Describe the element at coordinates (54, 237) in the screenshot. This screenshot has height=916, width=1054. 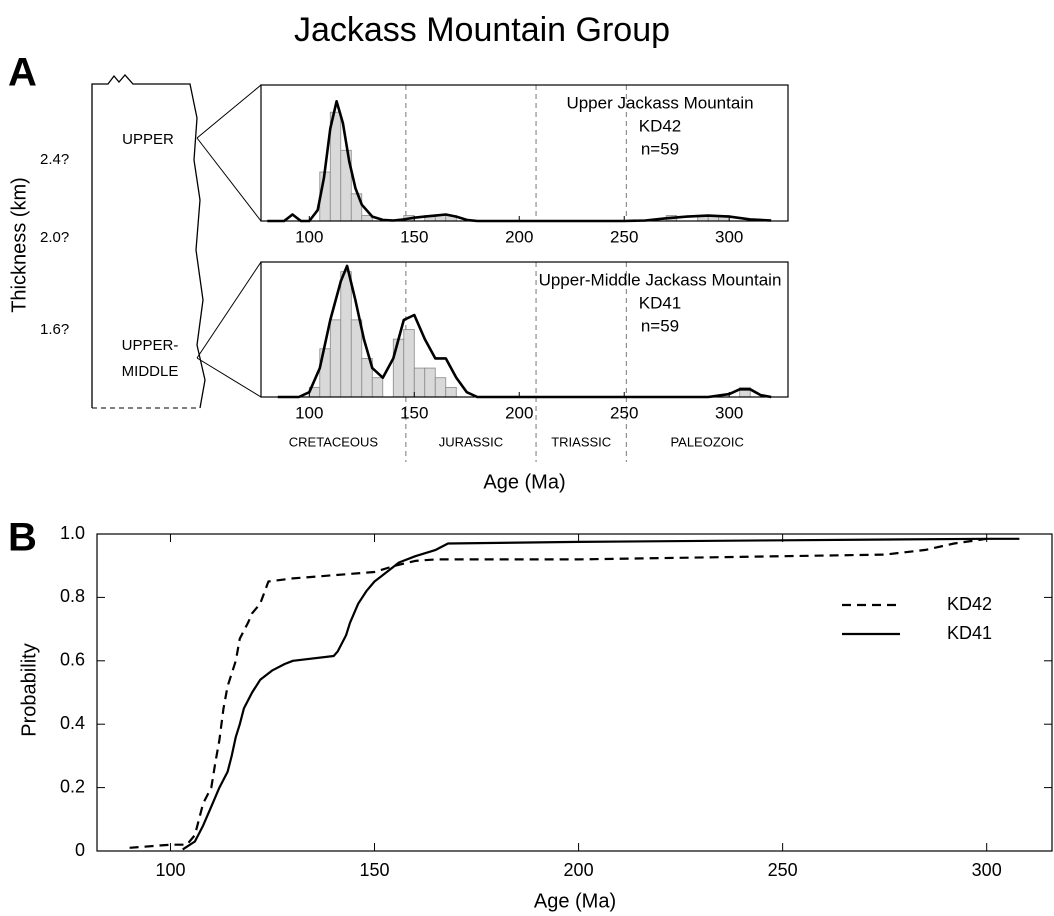
I see `thickness-label: 2.0?` at that location.